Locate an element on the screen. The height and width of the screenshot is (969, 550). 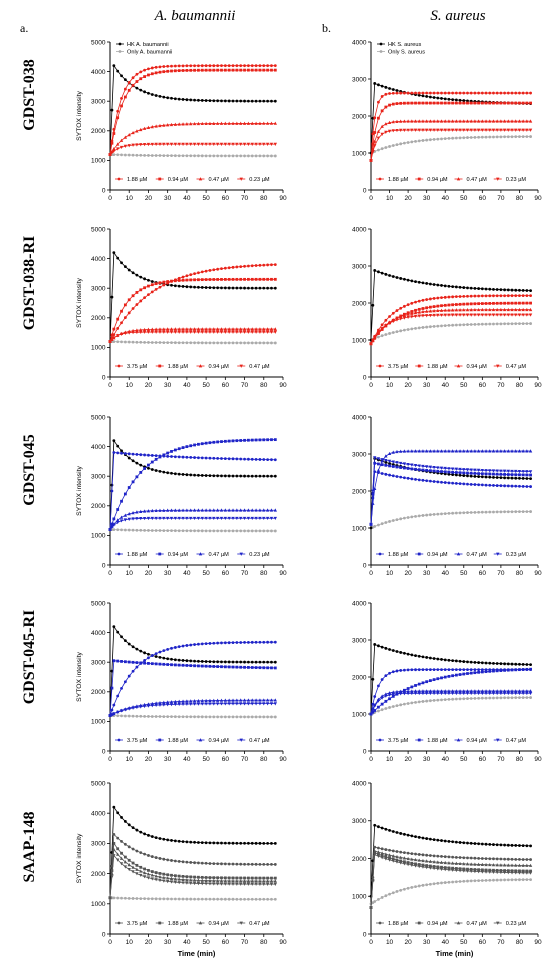
legend-swatch-marker is located at coordinates (380, 366).